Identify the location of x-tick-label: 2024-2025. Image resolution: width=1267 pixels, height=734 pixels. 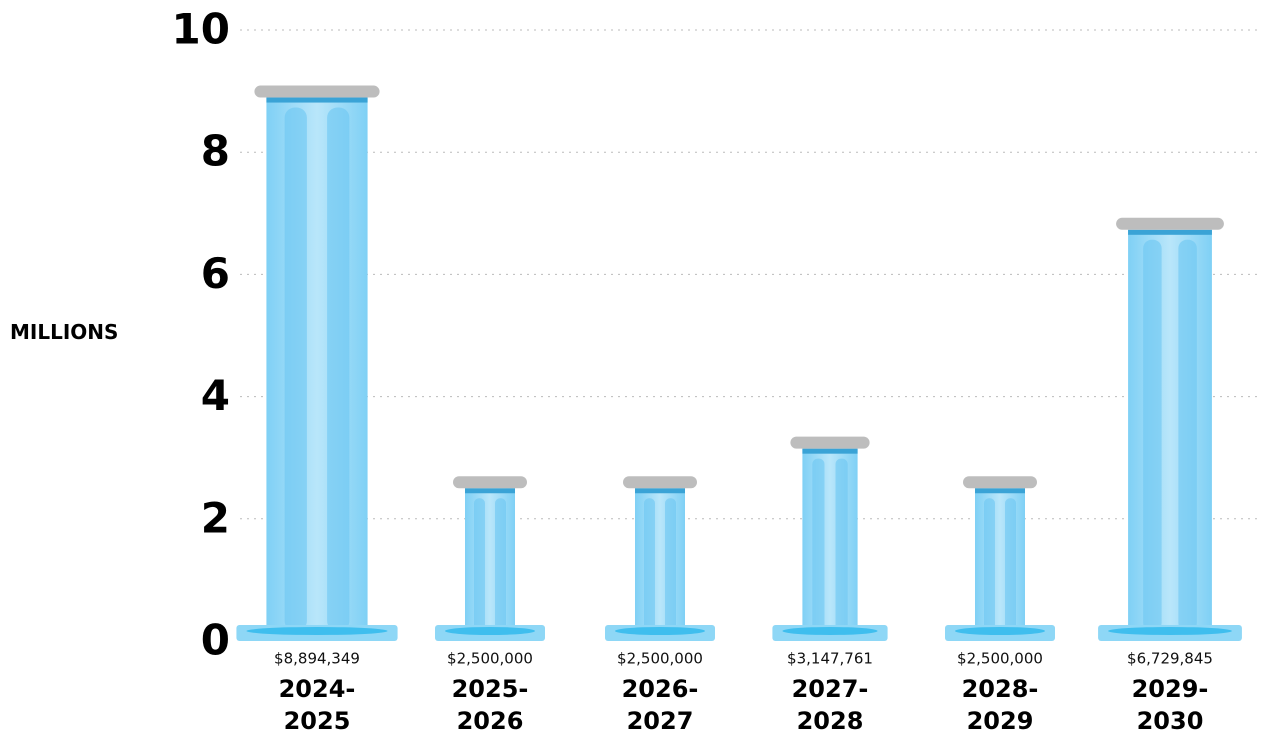
(317, 704).